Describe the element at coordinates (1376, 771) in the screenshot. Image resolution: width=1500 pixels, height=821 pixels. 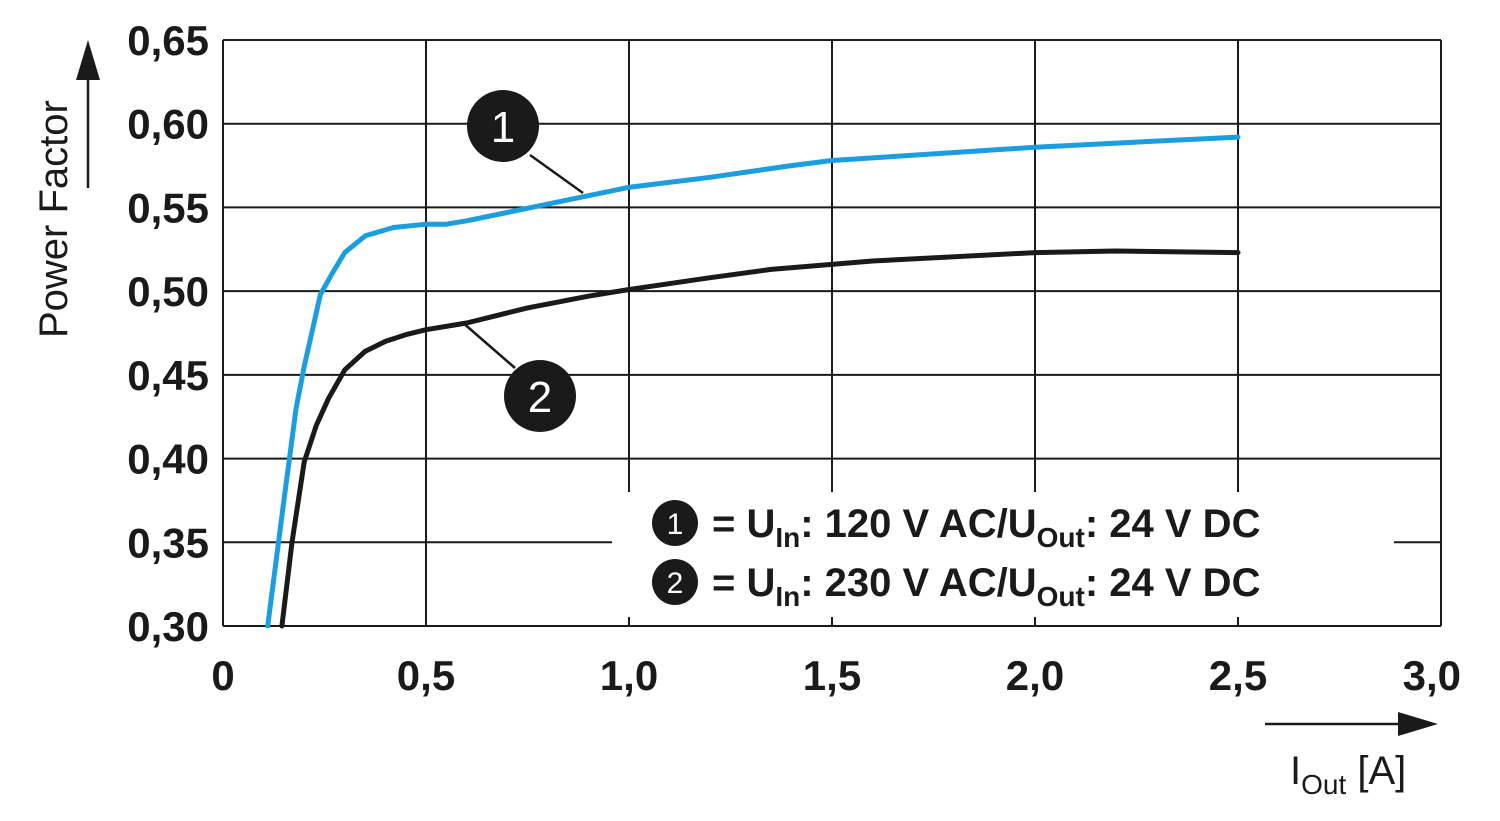
I see `x-axis-label-unit: [A]` at that location.